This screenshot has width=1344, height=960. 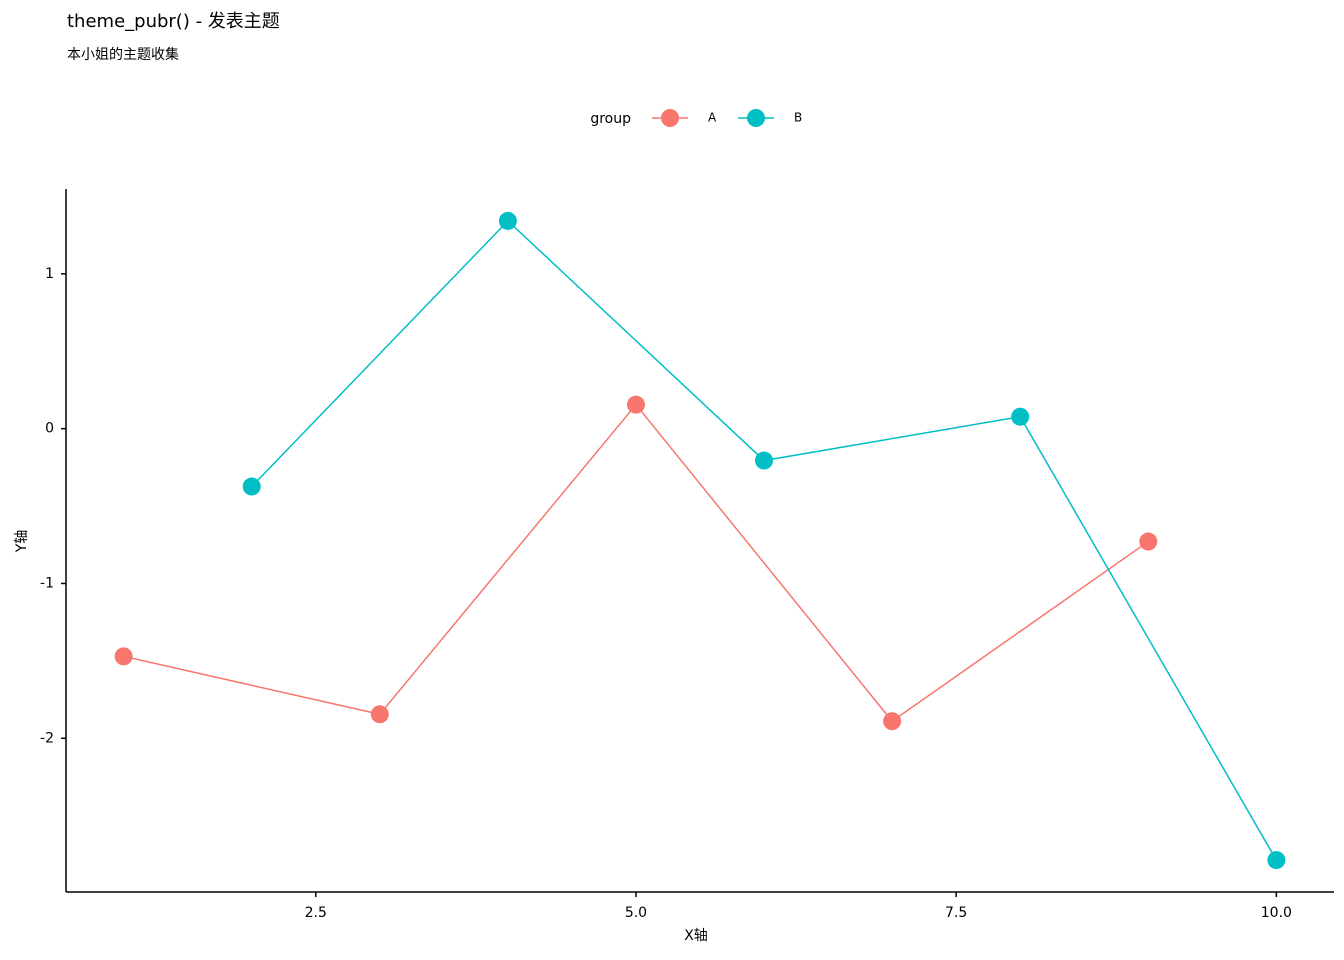 What do you see at coordinates (123, 54) in the screenshot?
I see `chart-subtitle: 本小姐的主题收集` at bounding box center [123, 54].